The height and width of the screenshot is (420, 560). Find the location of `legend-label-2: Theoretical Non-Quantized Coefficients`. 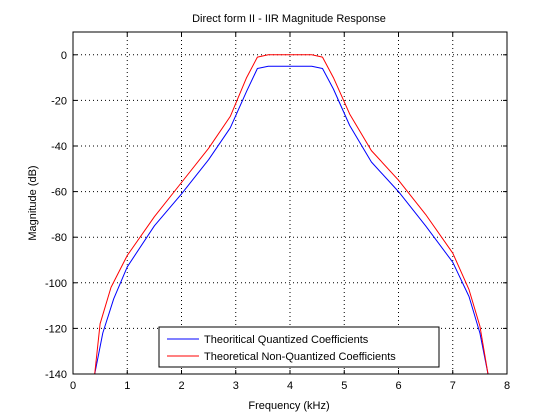

legend-label-2: Theoretical Non-Quantized Coefficients is located at coordinates (300, 357).